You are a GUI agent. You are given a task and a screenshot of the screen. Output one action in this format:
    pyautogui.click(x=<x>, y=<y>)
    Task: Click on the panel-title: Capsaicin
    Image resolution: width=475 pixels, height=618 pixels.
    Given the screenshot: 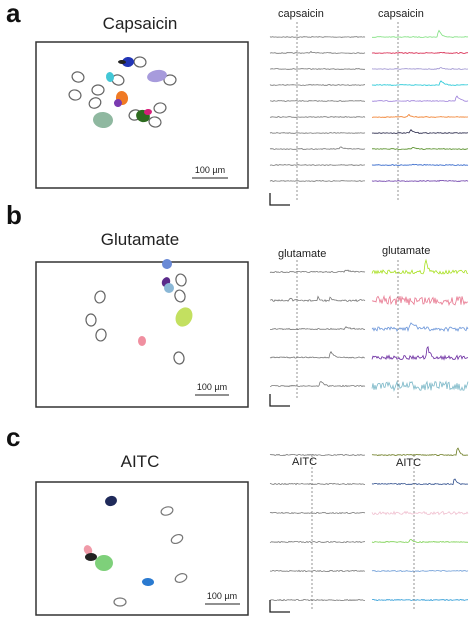 What is the action you would take?
    pyautogui.click(x=140, y=23)
    